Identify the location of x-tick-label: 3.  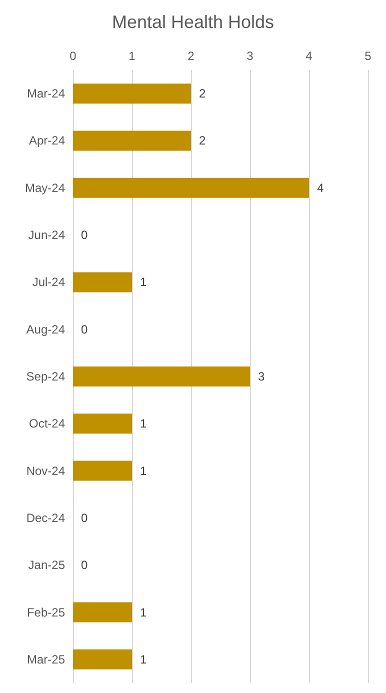
(250, 56).